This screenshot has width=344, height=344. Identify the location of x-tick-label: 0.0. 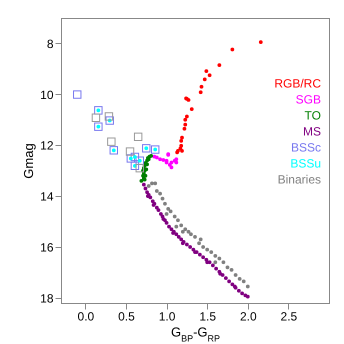
(86, 317).